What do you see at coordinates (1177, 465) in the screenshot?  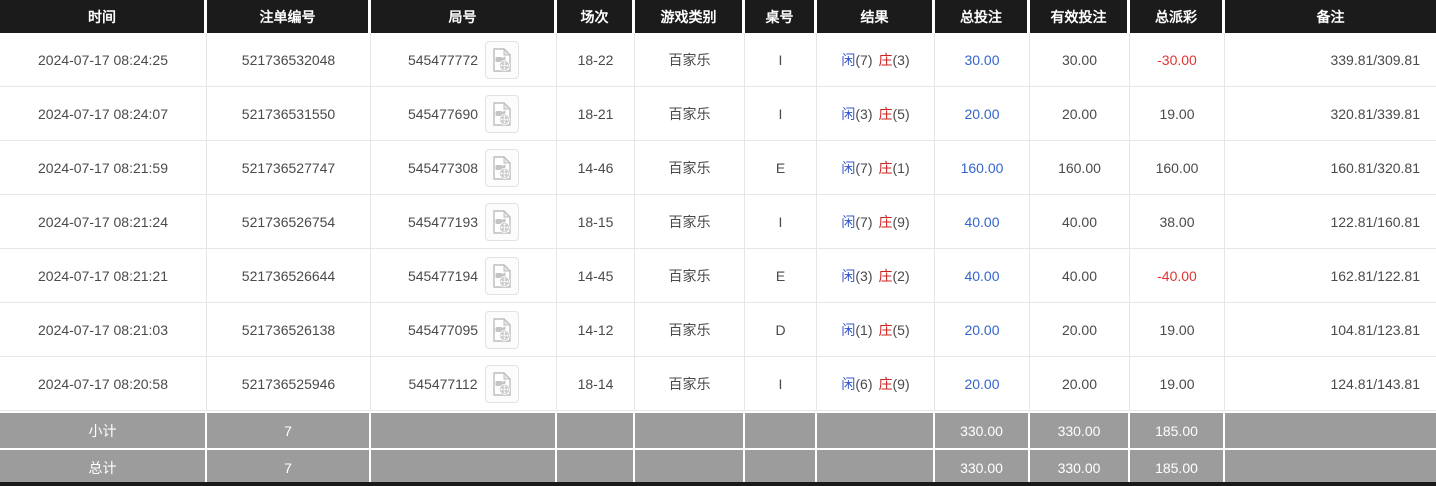 I see `grand-total-total-payout: 185.00` at bounding box center [1177, 465].